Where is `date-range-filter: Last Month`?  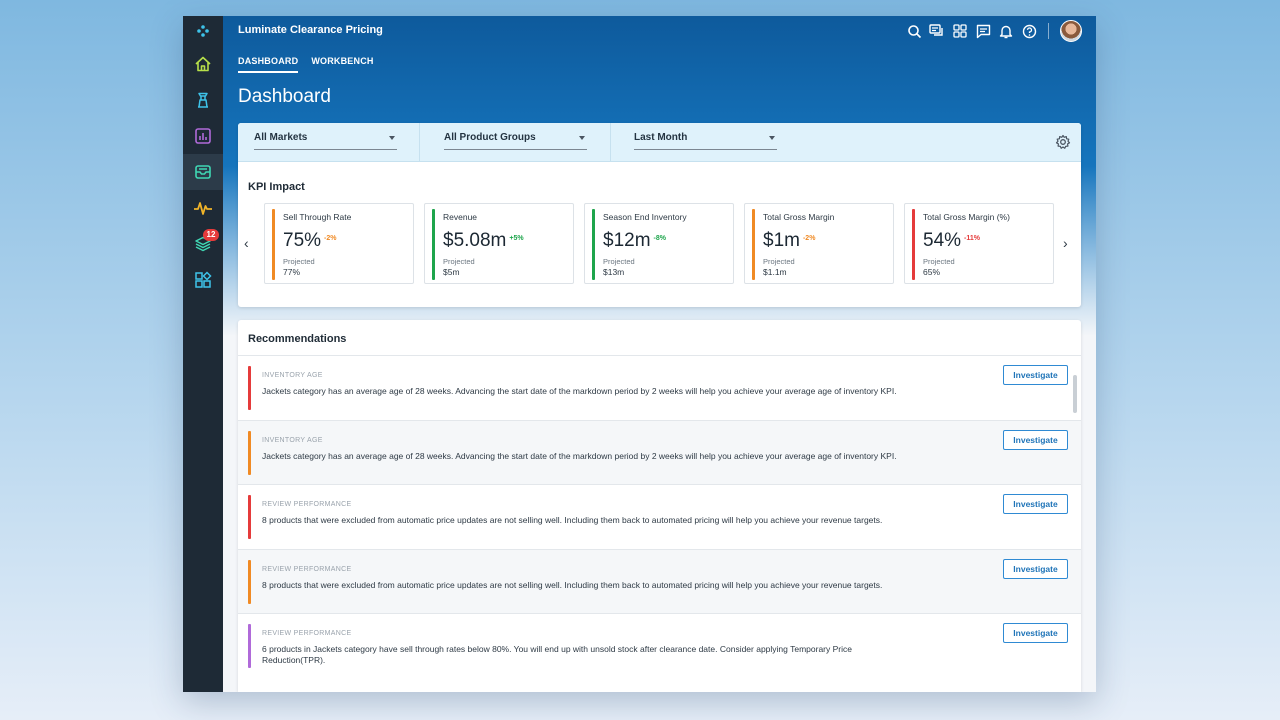
date-range-filter: Last Month is located at coordinates (705, 141).